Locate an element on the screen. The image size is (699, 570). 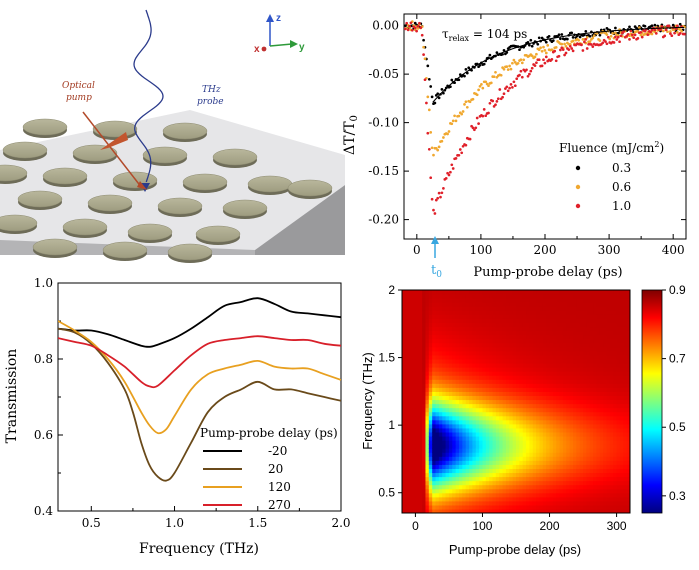
x-tick-label: 0 is located at coordinates (415, 526).